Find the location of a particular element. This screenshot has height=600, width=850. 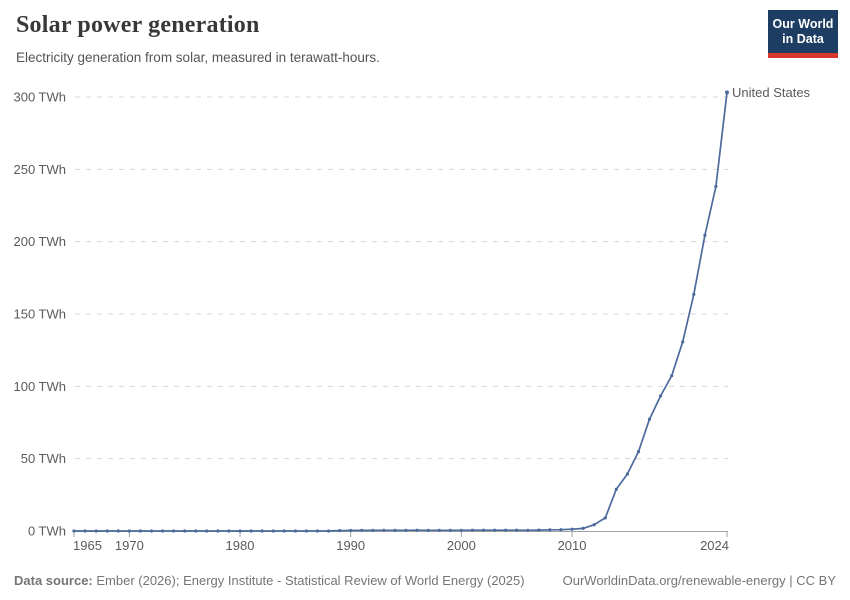

series-end-label: United States is located at coordinates (771, 92).